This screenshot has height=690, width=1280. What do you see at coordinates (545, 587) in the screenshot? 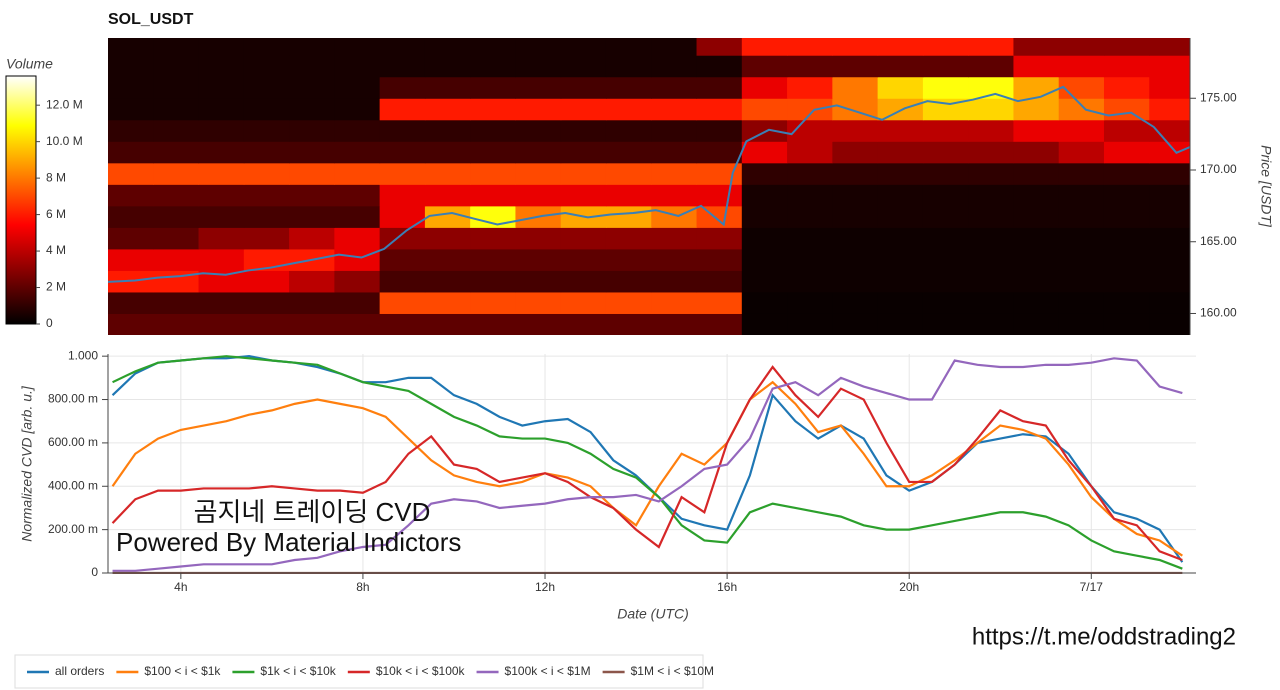
I see `x-tick-label: 12h` at bounding box center [545, 587].